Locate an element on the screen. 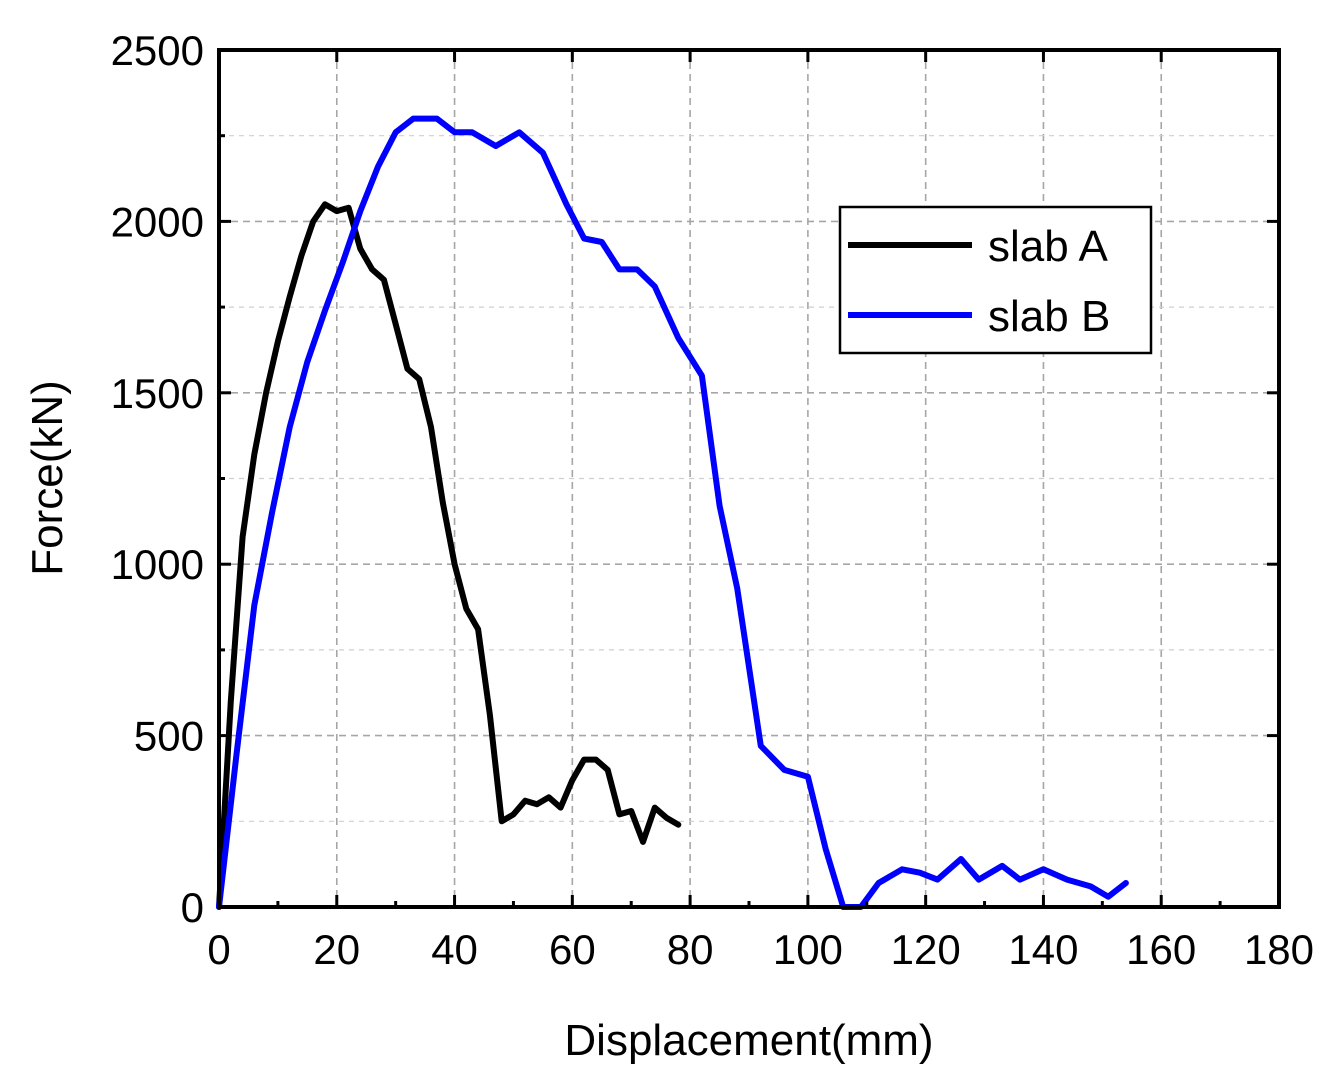  legend-box is located at coordinates (995, 280).